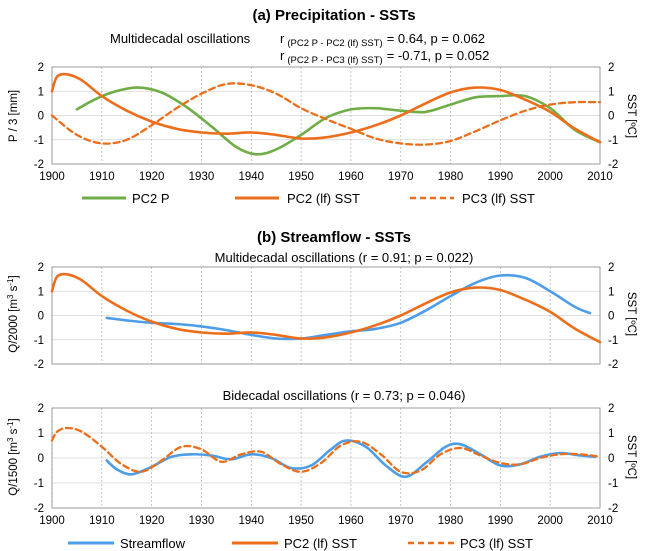 The height and width of the screenshot is (551, 646). What do you see at coordinates (631, 314) in the screenshot?
I see `panel-b-top-ylabel-right: SST [ºC]` at bounding box center [631, 314].